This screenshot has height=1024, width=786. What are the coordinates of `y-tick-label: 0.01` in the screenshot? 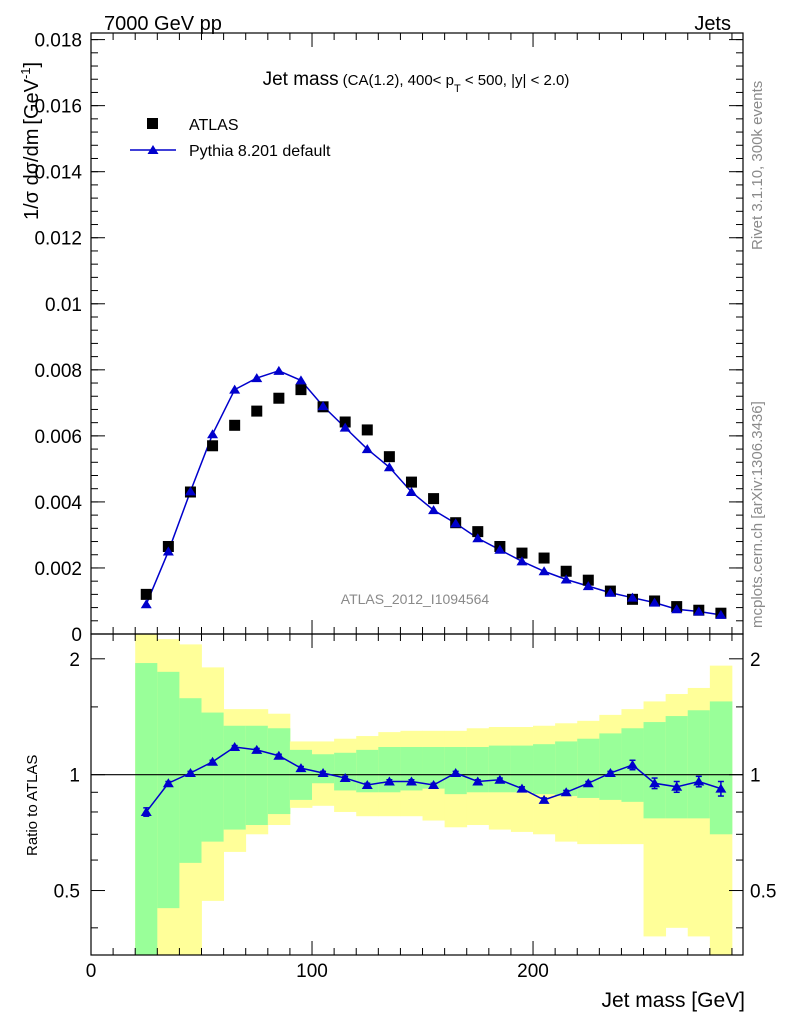 It's located at (63, 305).